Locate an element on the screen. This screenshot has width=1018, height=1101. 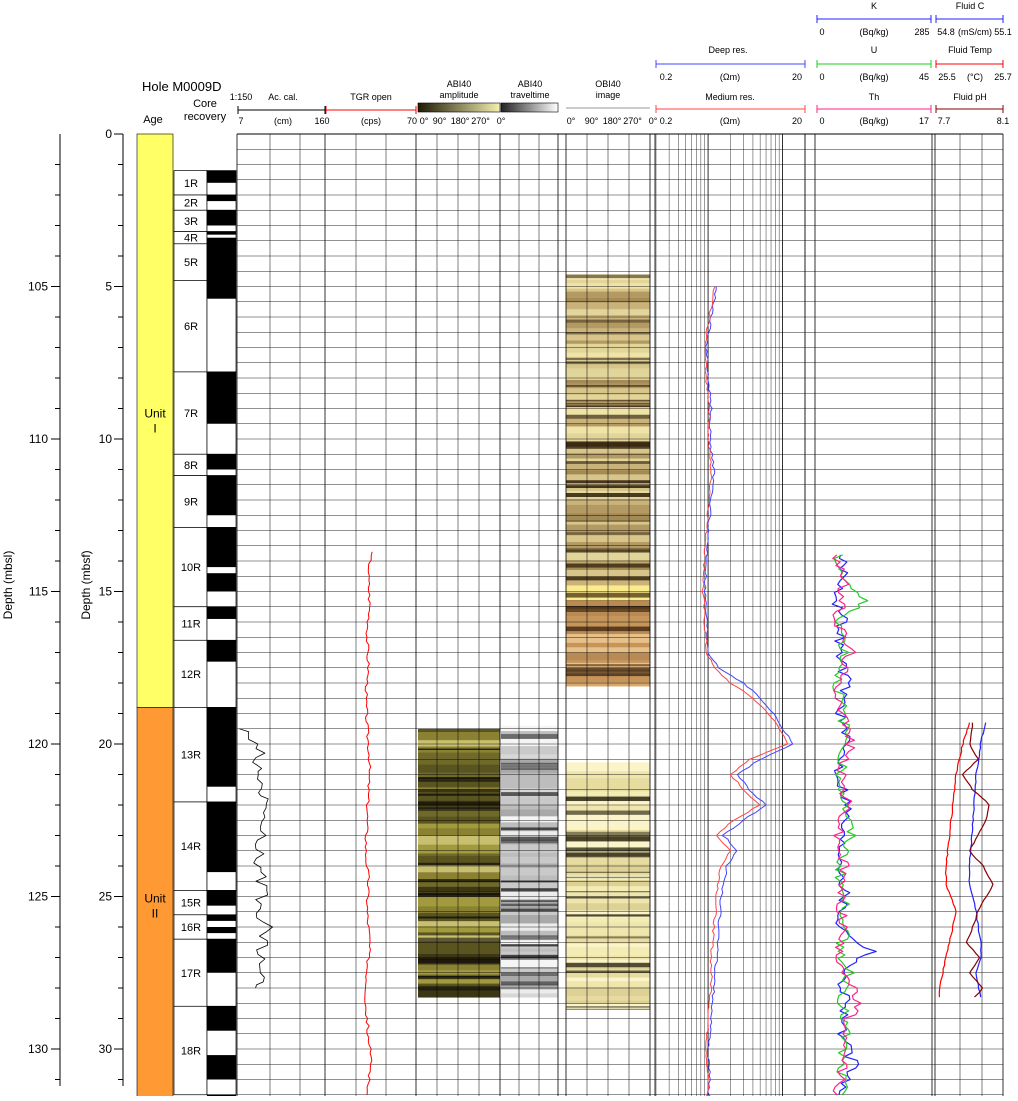
curve-fluid-c is located at coordinates (977, 860).